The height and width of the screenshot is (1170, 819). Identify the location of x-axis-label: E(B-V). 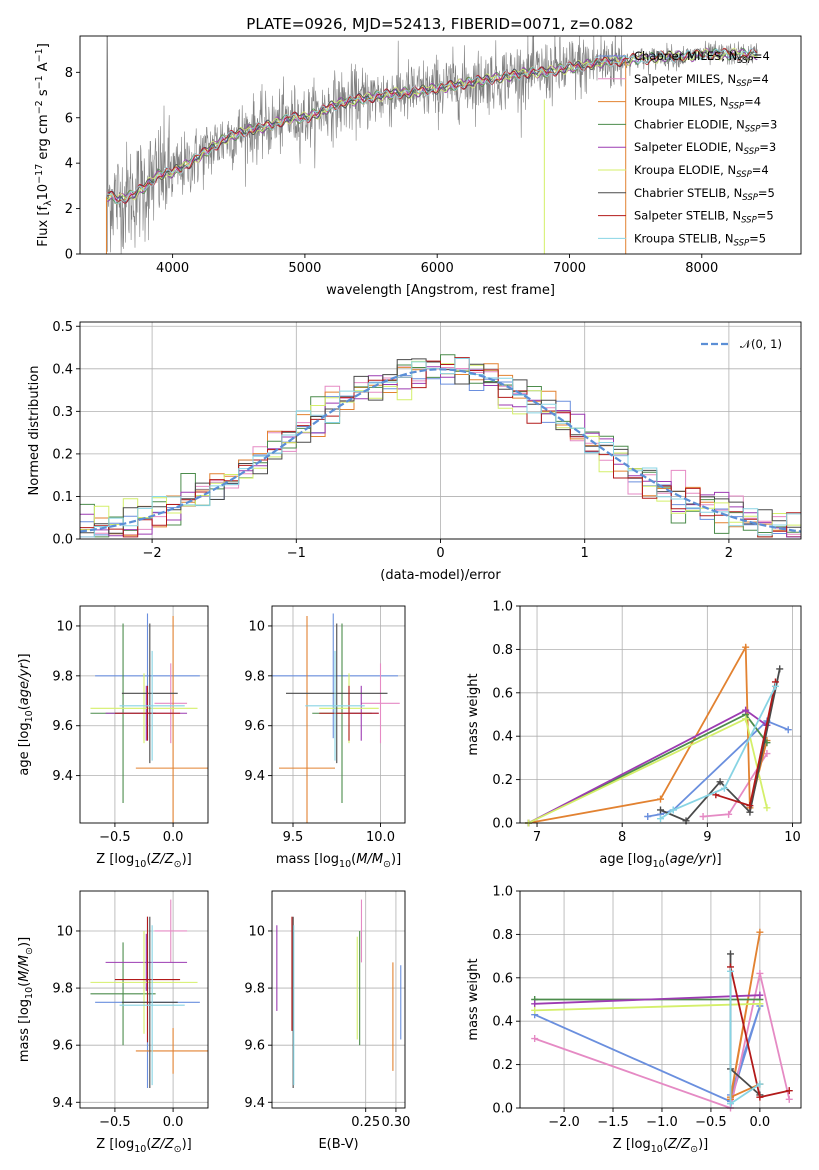
(338, 1144).